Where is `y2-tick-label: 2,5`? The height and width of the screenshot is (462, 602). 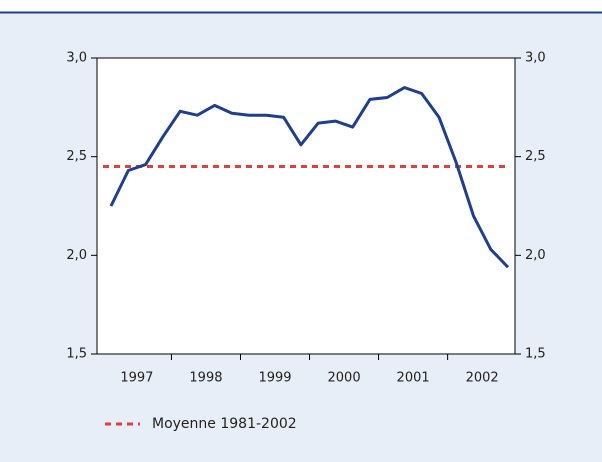
y2-tick-label: 2,5 is located at coordinates (535, 156).